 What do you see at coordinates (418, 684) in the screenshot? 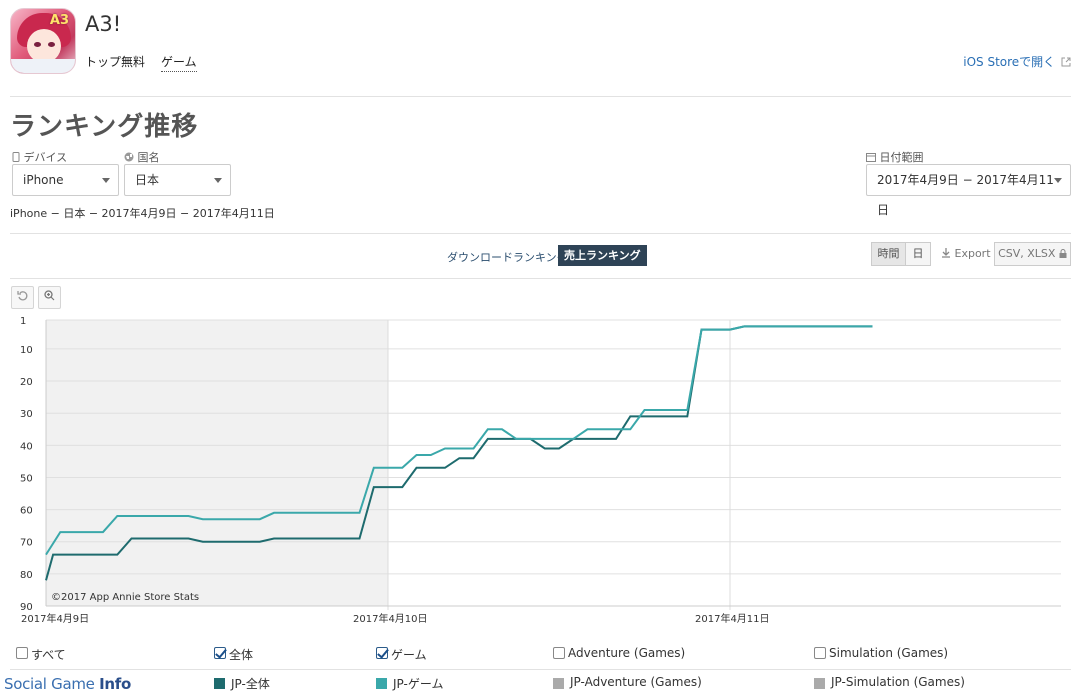
I see `legend-label: JP-ゲーム` at bounding box center [418, 684].